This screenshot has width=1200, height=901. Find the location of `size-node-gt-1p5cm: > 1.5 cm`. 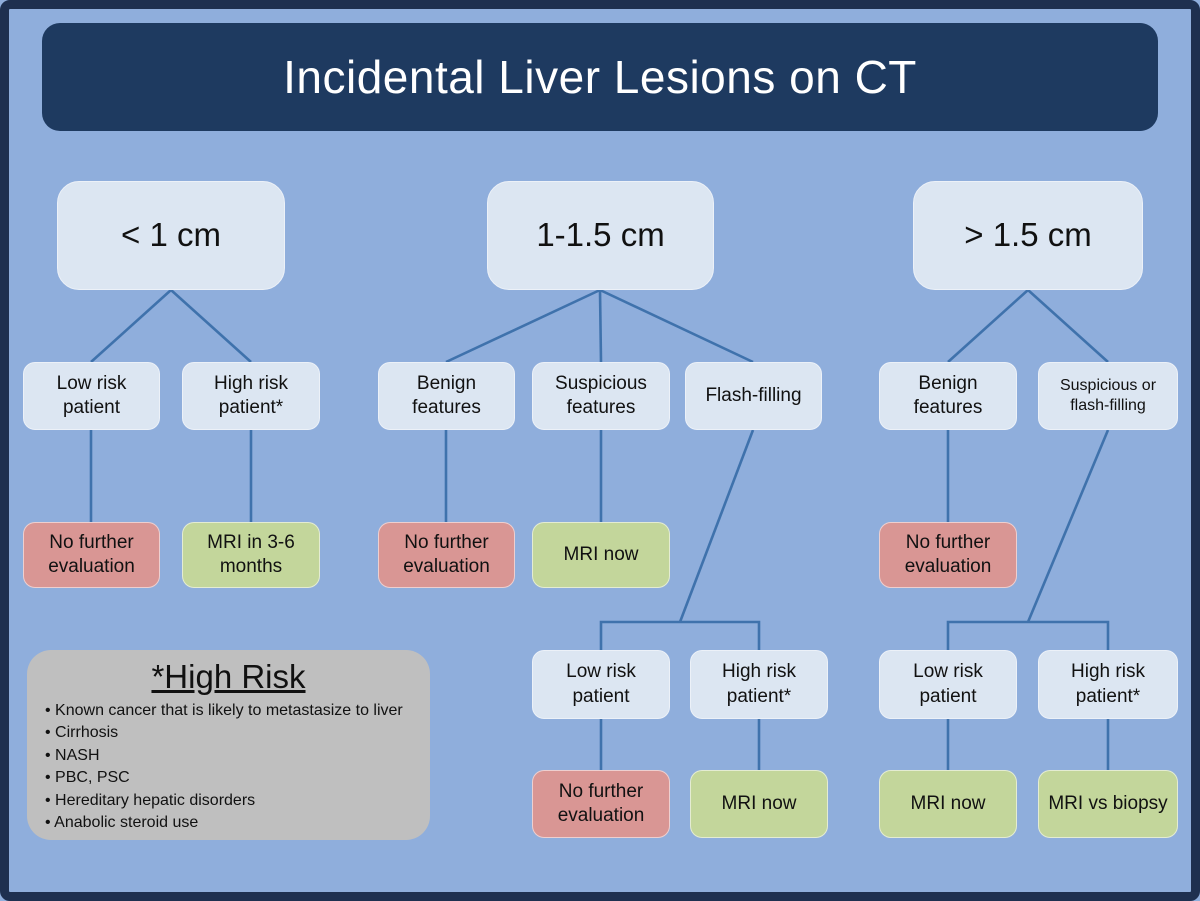

size-node-gt-1p5cm: > 1.5 cm is located at coordinates (1028, 235).